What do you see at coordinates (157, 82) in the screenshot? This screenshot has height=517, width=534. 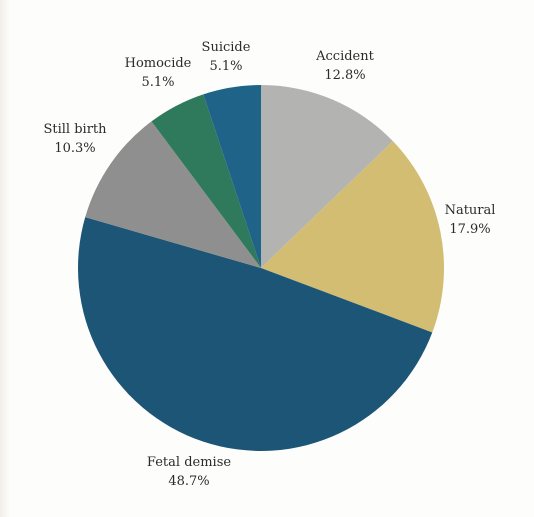 I see `slice-percent-homocide: 5.1%` at bounding box center [157, 82].